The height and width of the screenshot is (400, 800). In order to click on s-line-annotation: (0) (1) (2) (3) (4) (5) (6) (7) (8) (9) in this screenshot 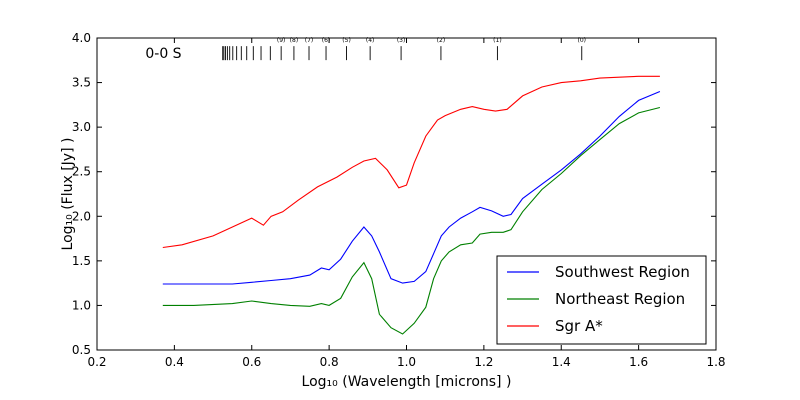, I will do `click(404, 49)`.